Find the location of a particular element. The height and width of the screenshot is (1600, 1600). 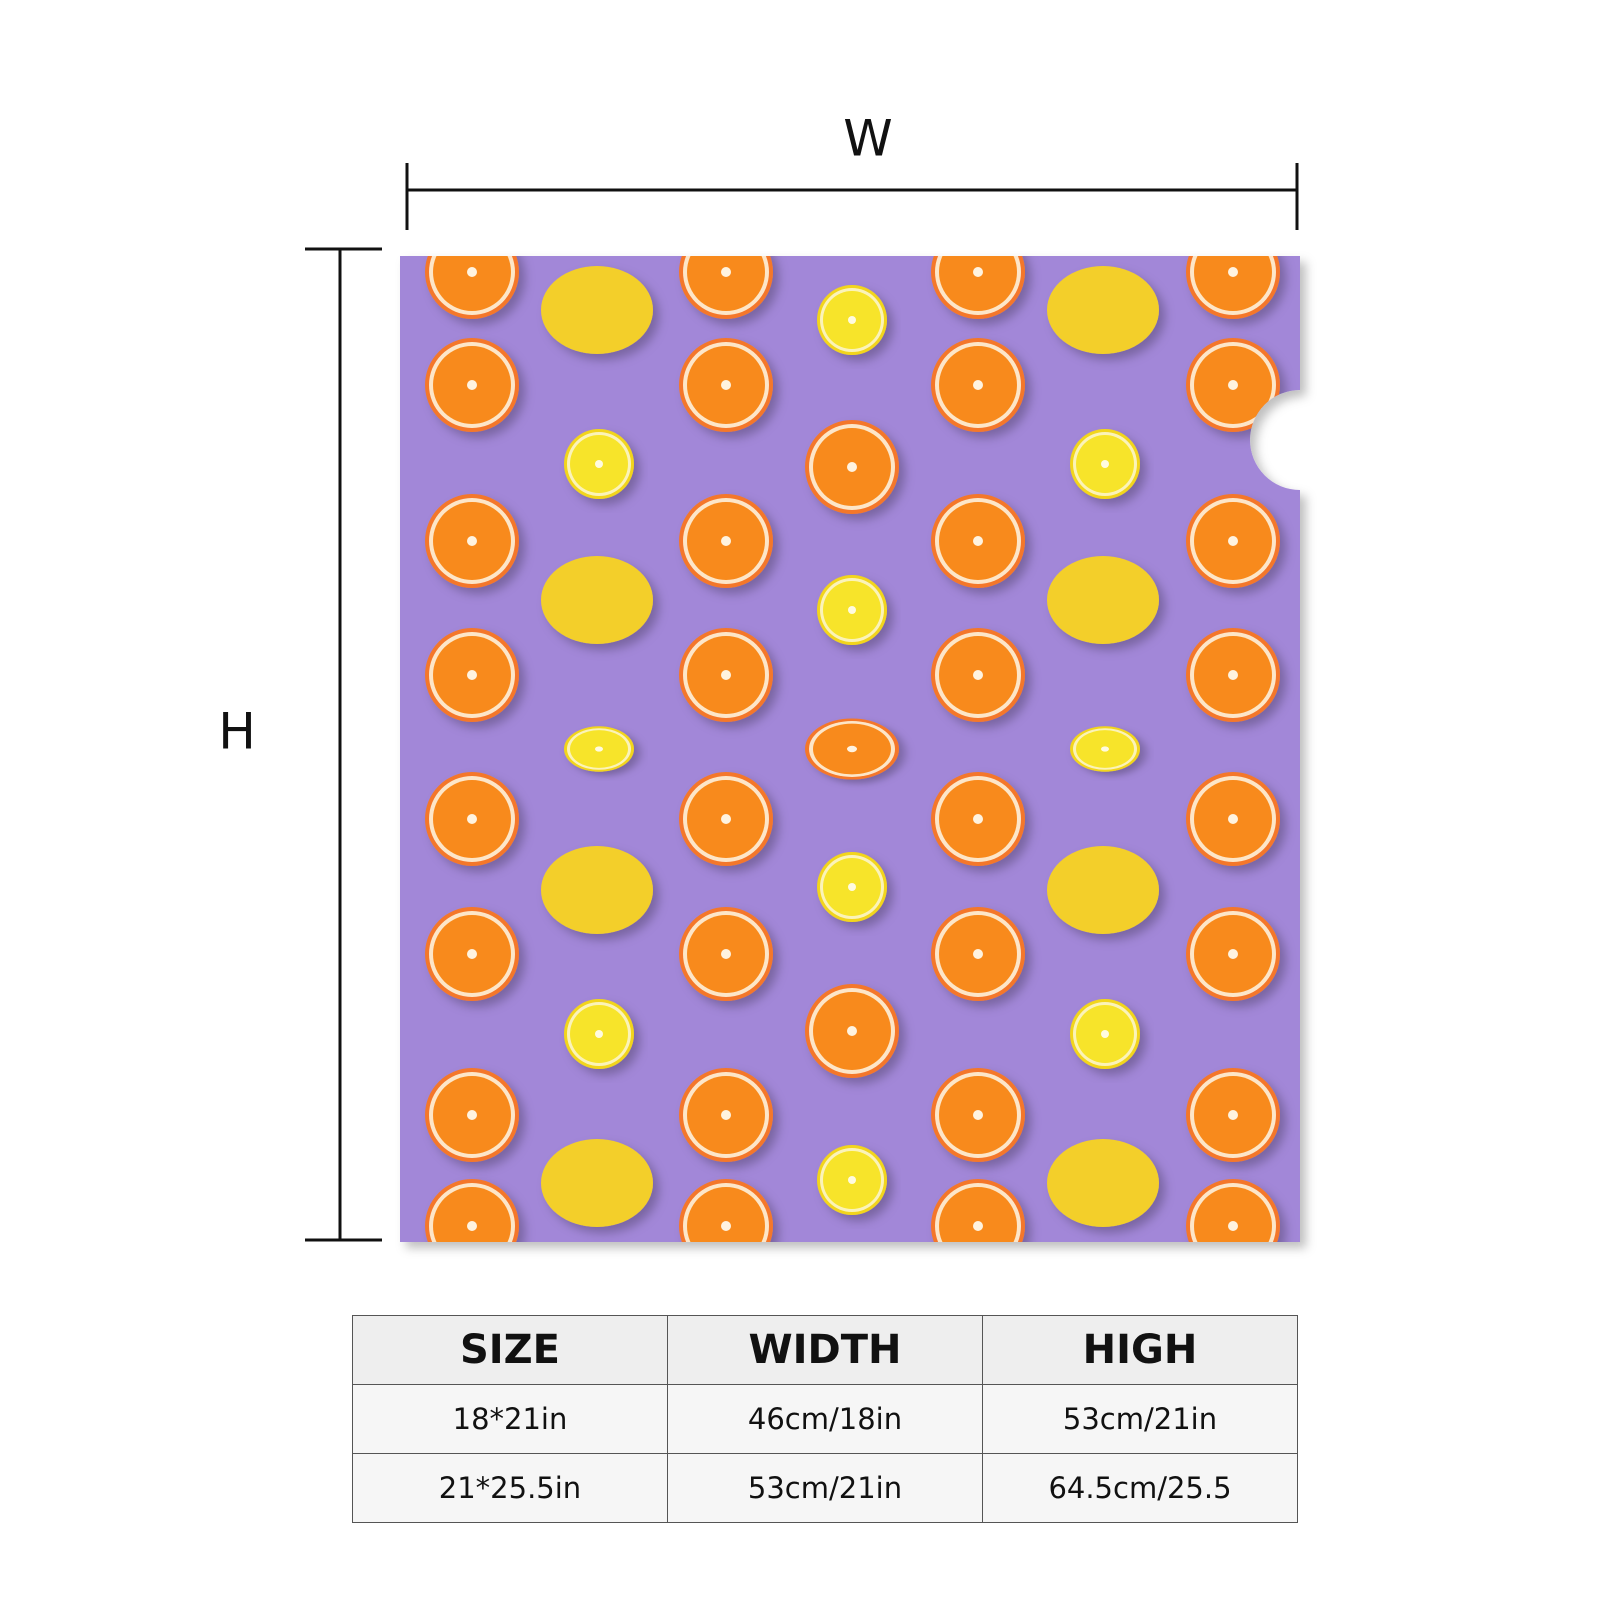

header-cell: HIGH is located at coordinates (1140, 1350).